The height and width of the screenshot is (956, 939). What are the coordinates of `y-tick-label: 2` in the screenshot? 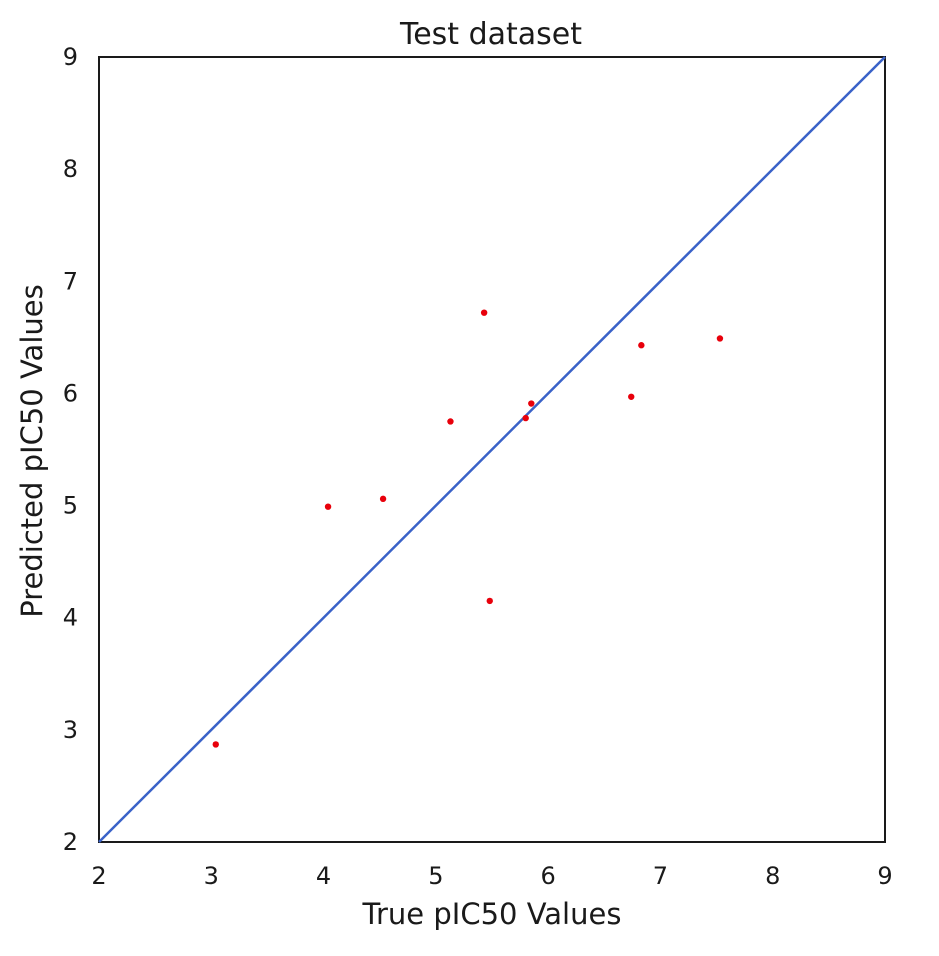 It's located at (70, 842).